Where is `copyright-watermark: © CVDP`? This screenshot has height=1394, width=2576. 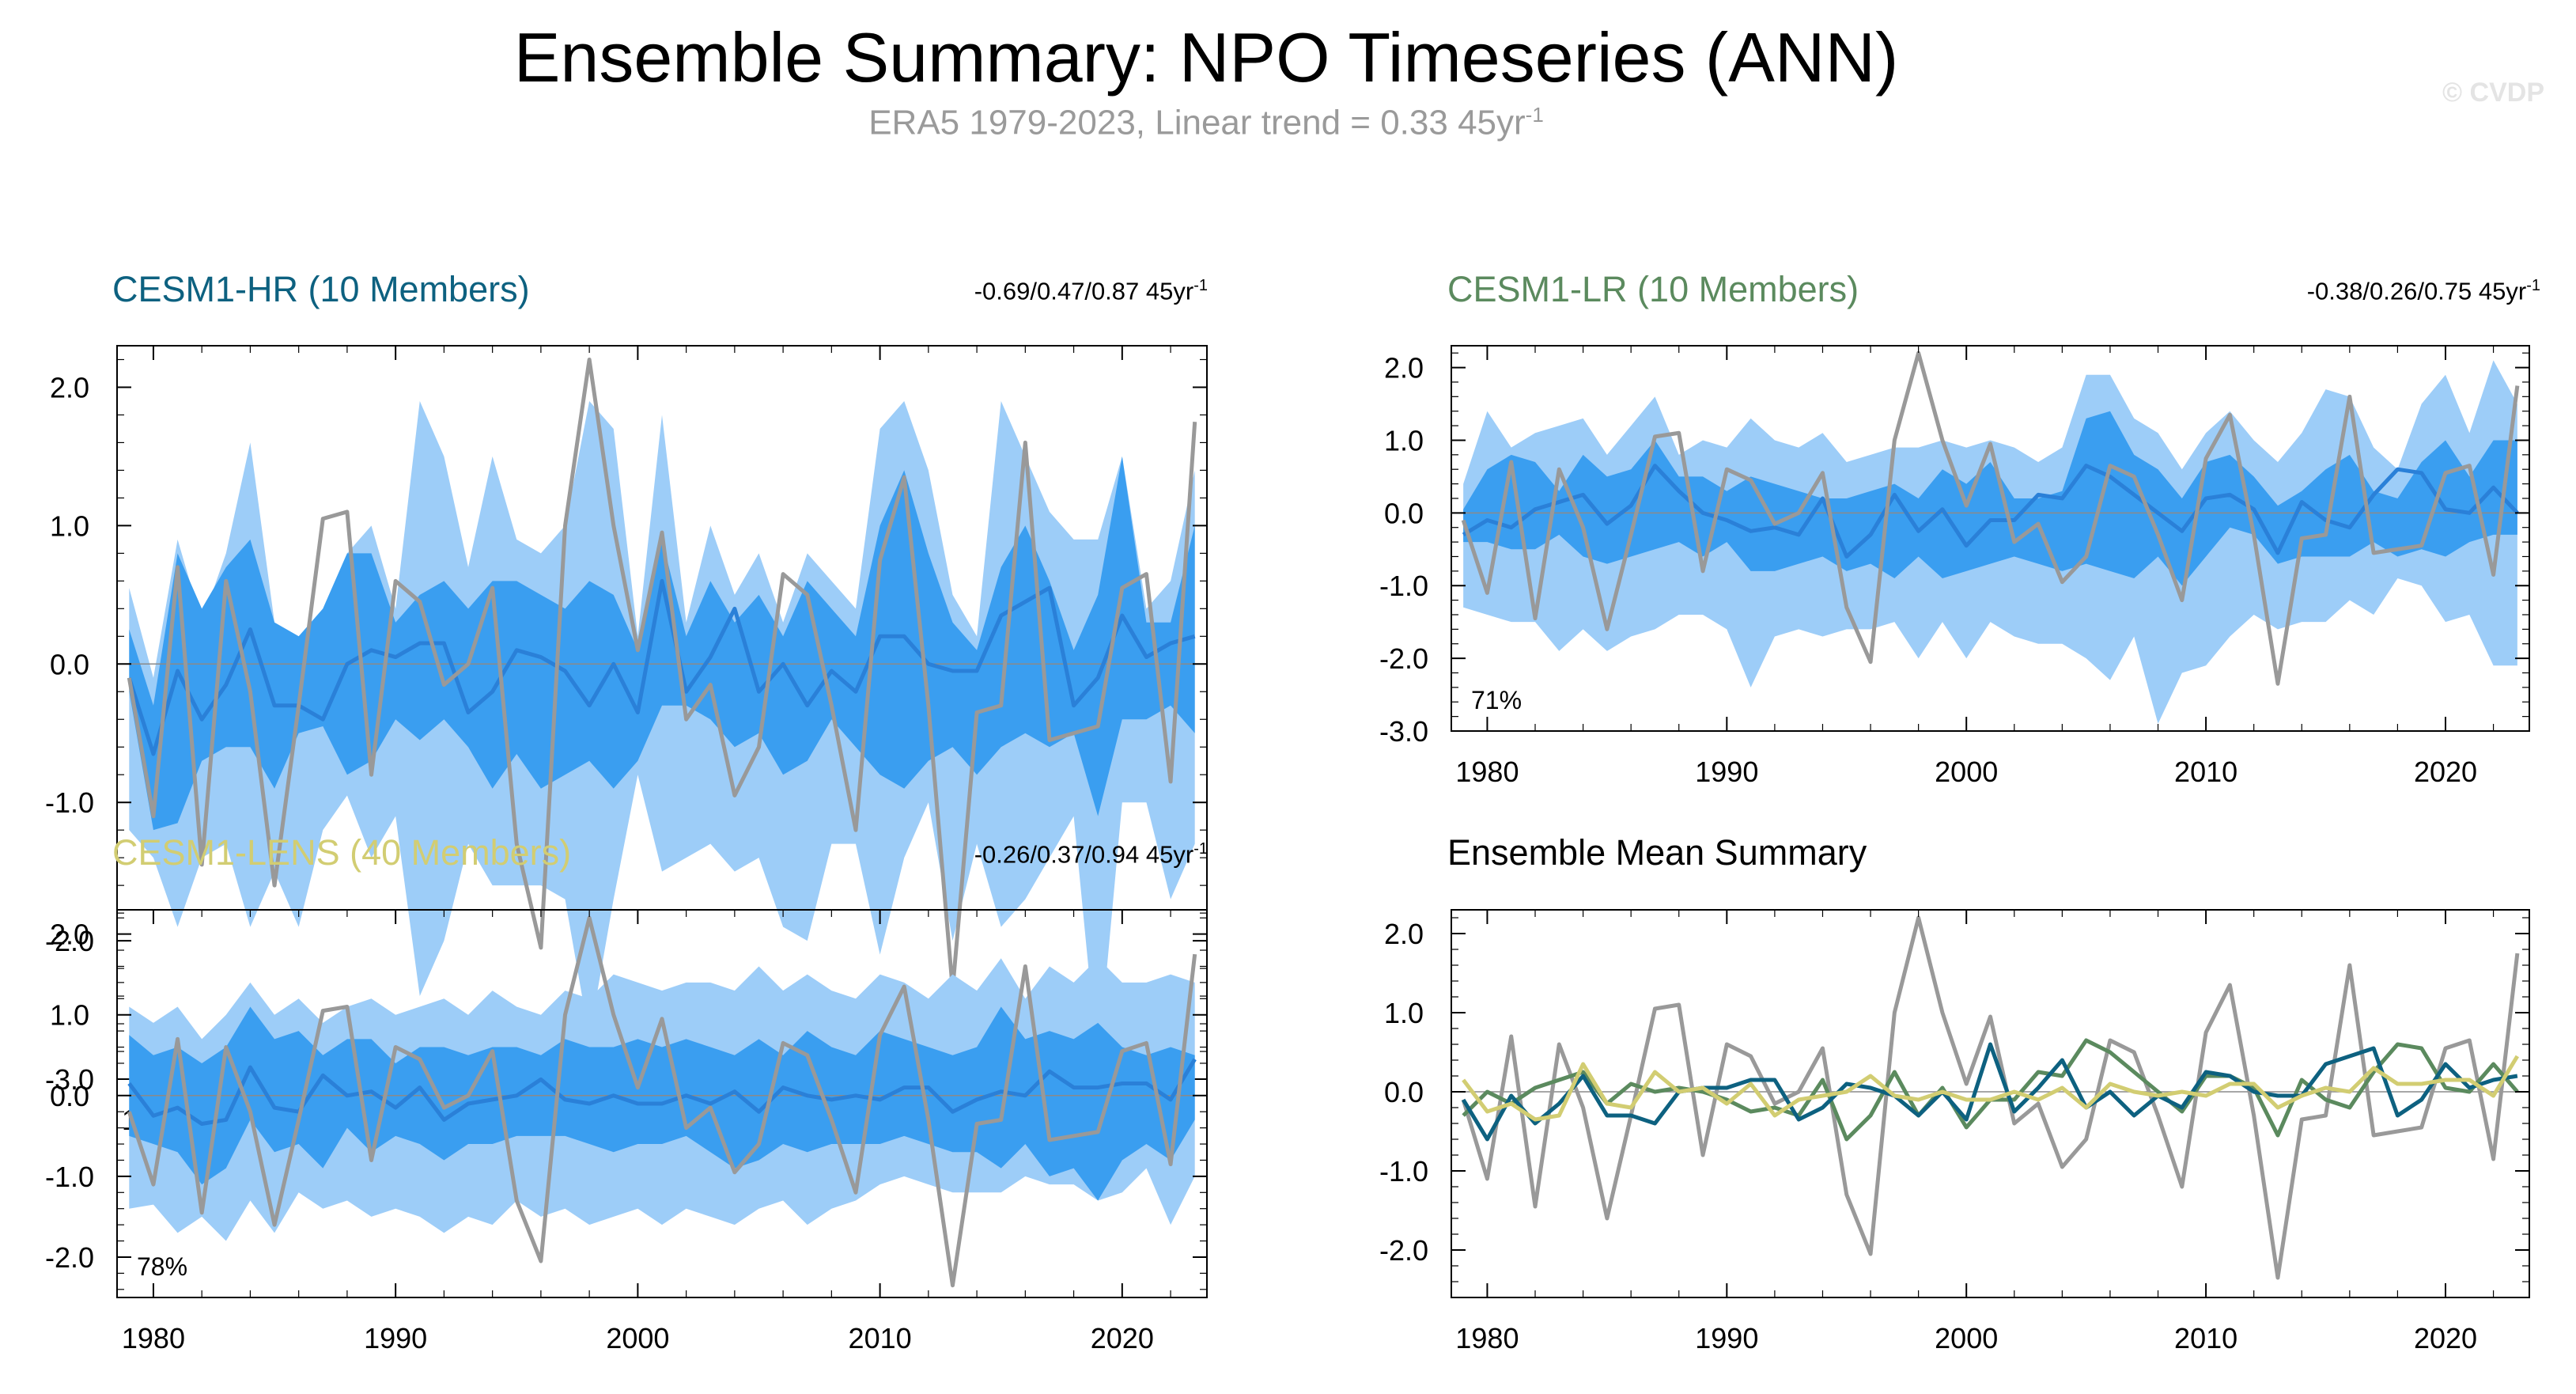 copyright-watermark: © CVDP is located at coordinates (2493, 93).